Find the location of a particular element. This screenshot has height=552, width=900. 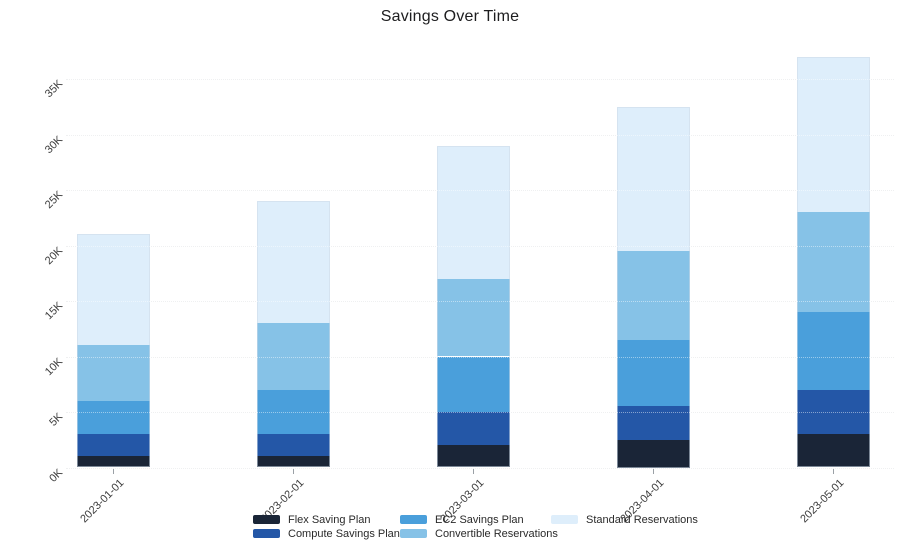

legend-column: EC2 Savings Plan Convertible Reservations is located at coordinates (479, 527).